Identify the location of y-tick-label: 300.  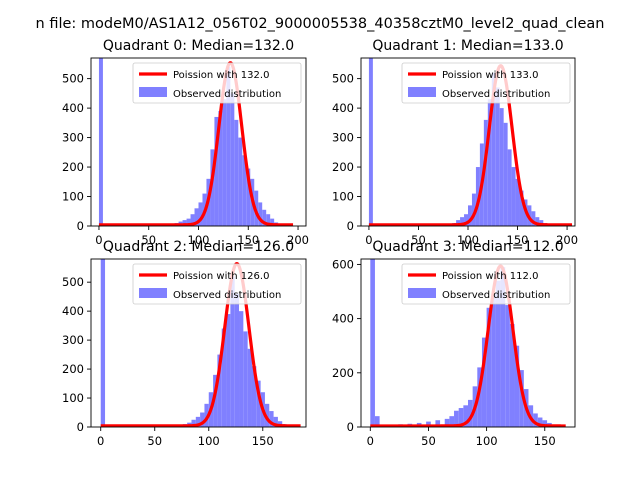
(73, 138).